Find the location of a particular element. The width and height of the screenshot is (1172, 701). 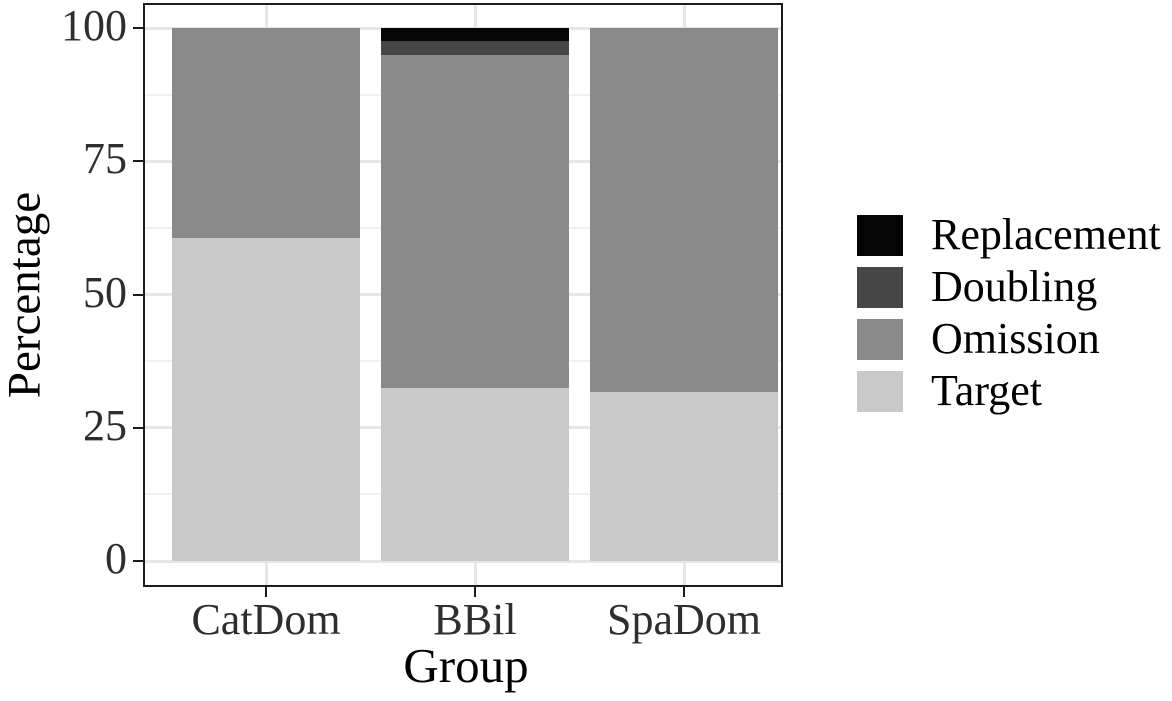

bar-segment-catdom-target is located at coordinates (266, 399).